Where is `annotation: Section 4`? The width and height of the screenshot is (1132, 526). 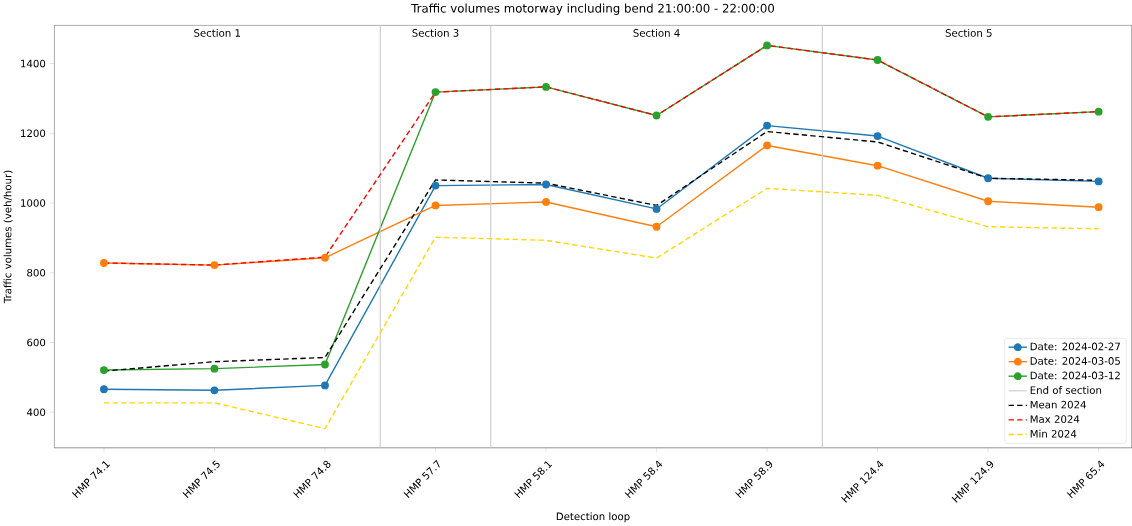 annotation: Section 4 is located at coordinates (656, 33).